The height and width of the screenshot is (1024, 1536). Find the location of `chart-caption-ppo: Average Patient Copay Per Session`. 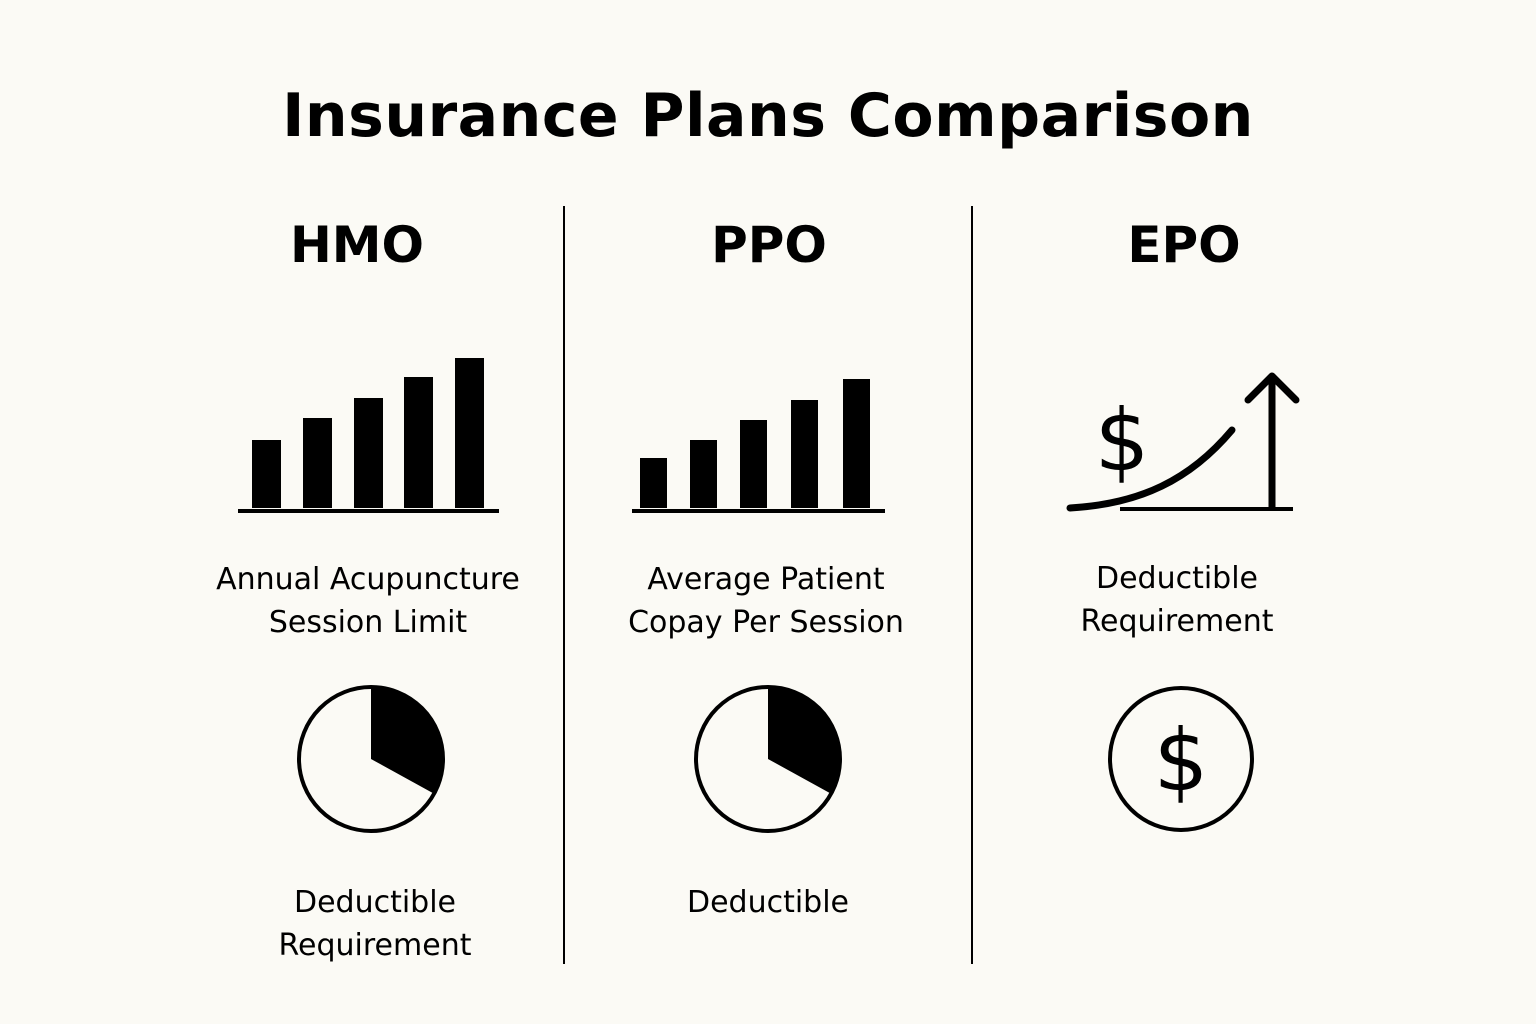

chart-caption-ppo: Average Patient Copay Per Session is located at coordinates (766, 601).